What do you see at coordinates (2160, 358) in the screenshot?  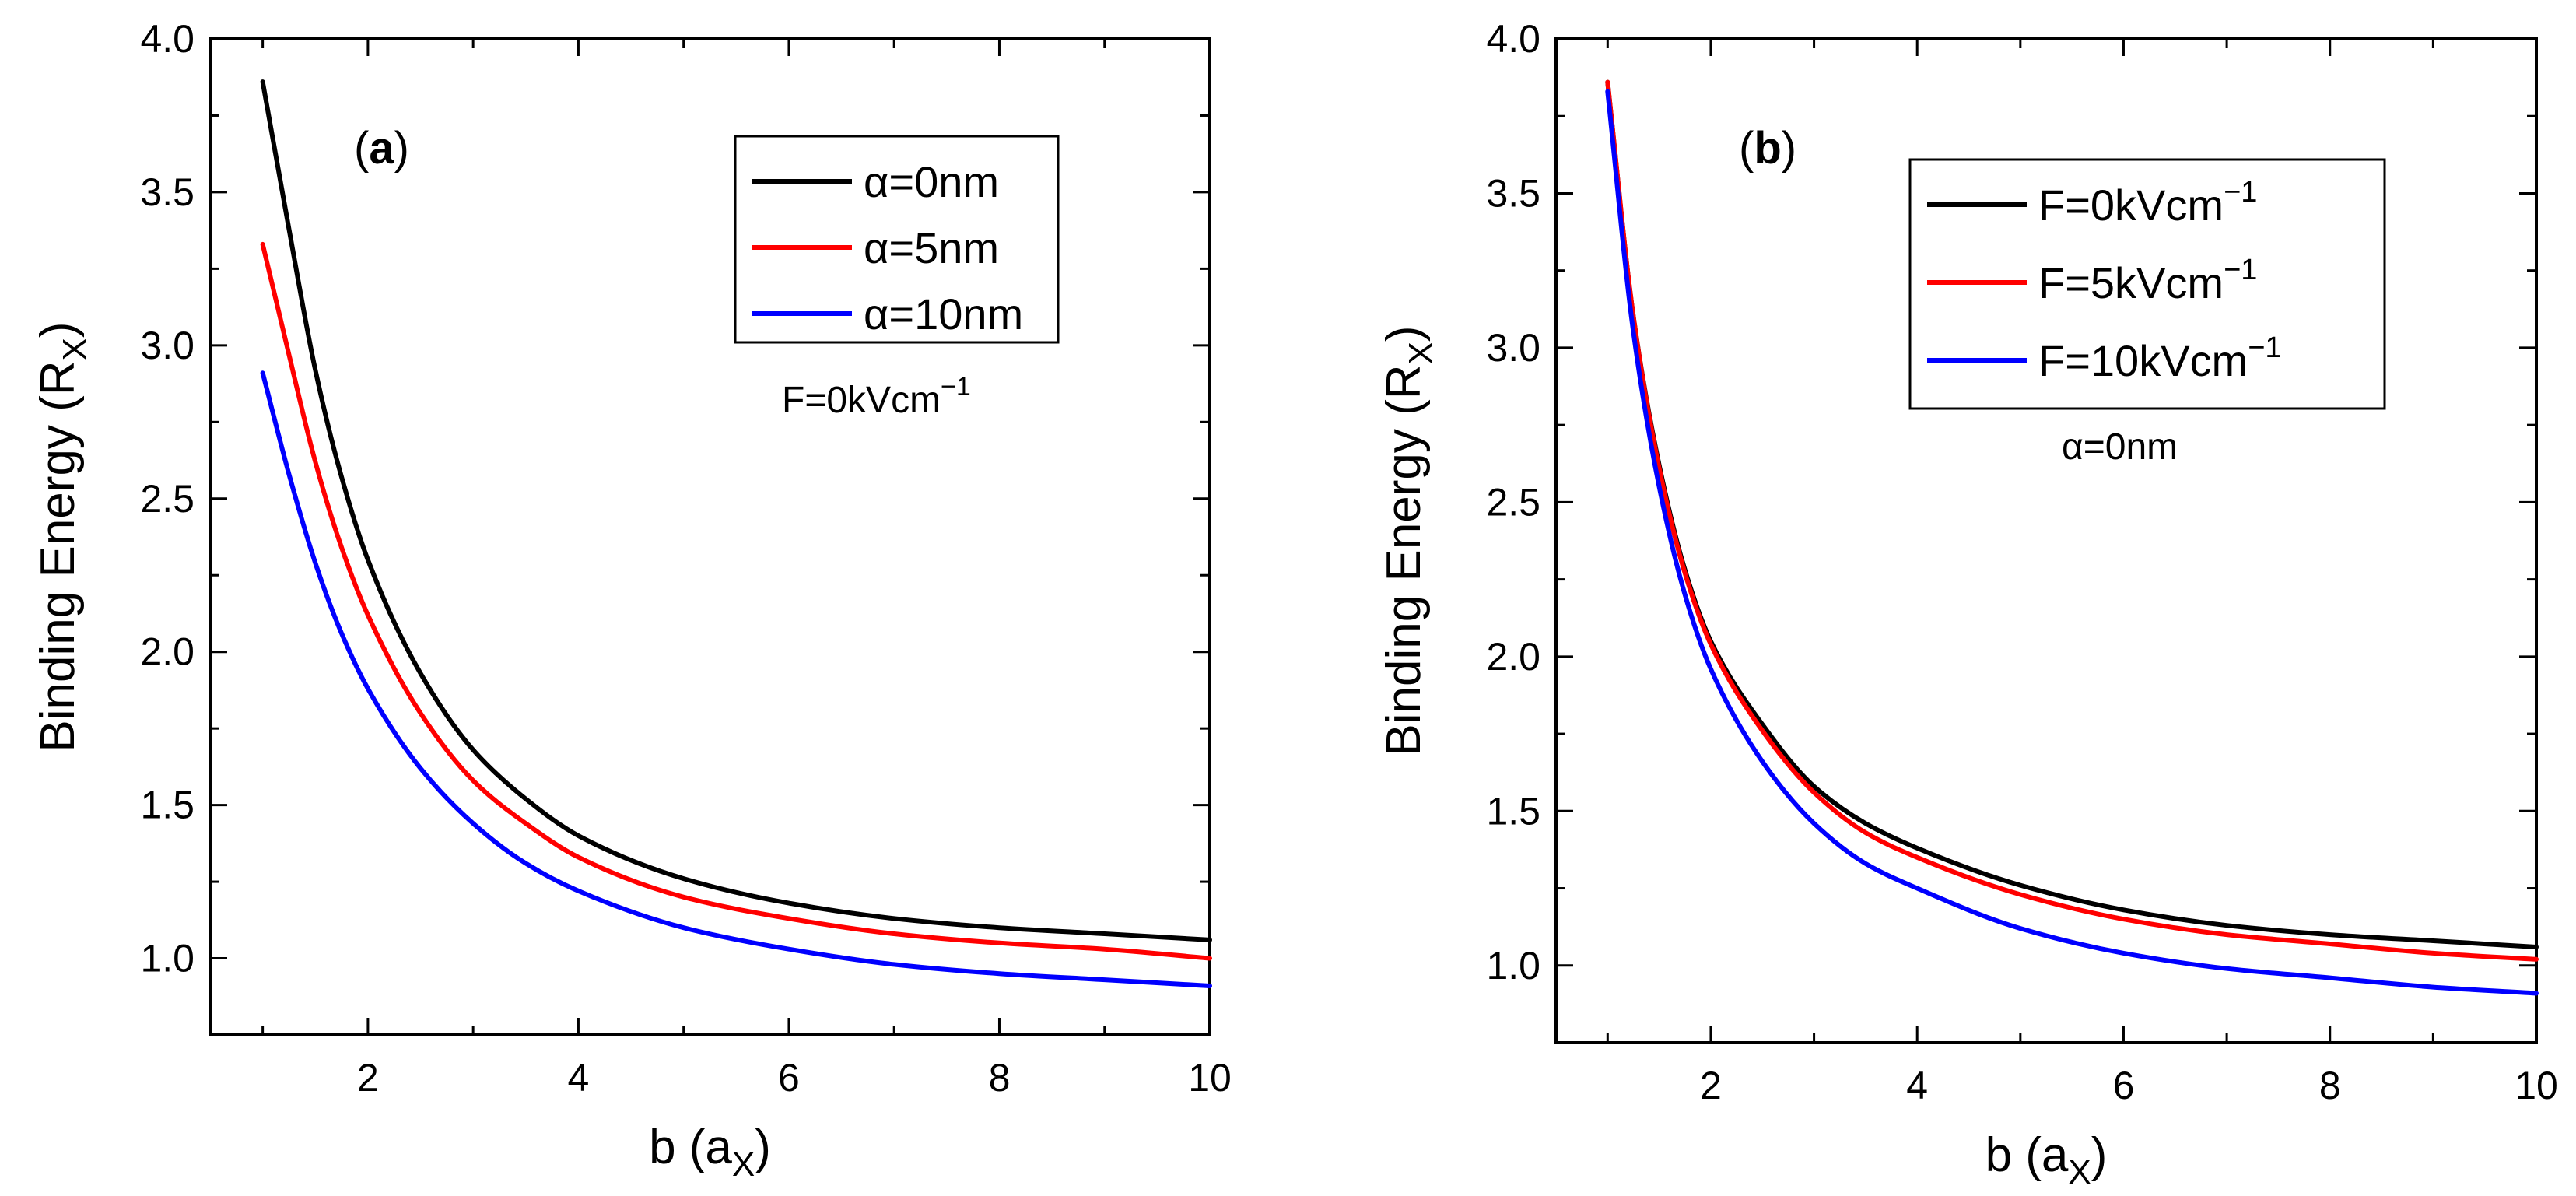 I see `legend-entry: F=10kVcm−1` at bounding box center [2160, 358].